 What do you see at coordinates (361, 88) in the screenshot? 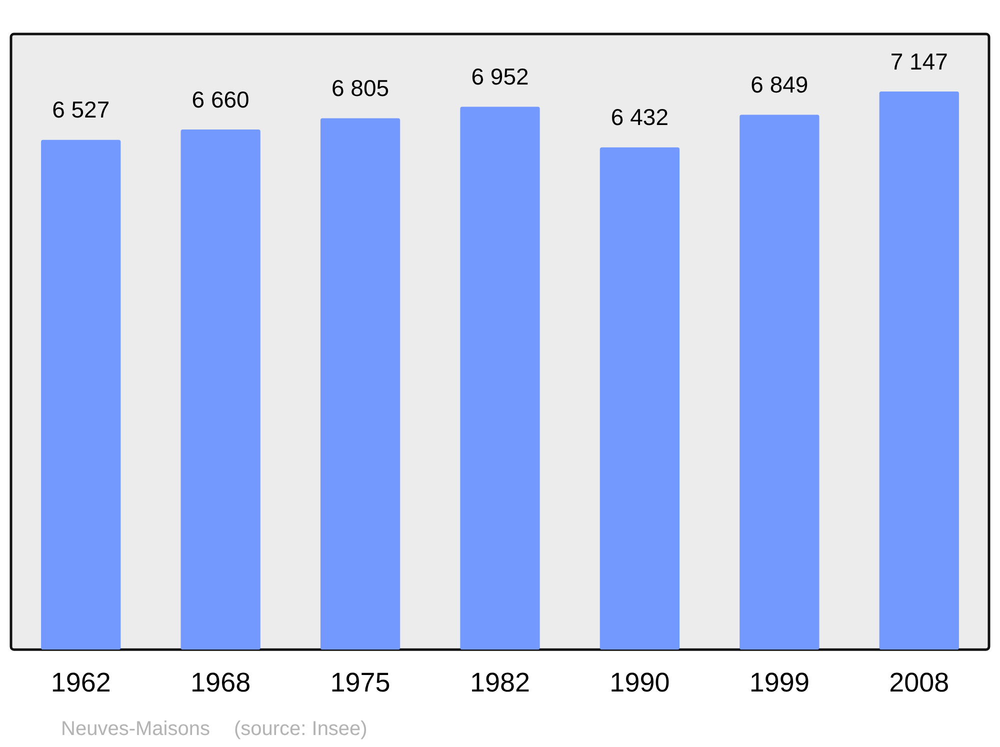
I see `data-label: 6 805` at bounding box center [361, 88].